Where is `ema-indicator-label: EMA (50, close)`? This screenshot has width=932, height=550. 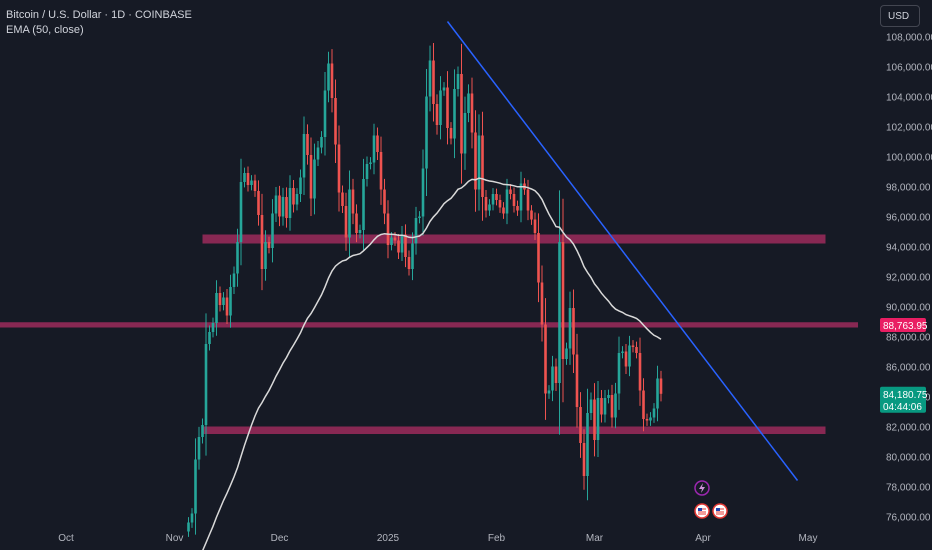 ema-indicator-label: EMA (50, close) is located at coordinates (45, 30).